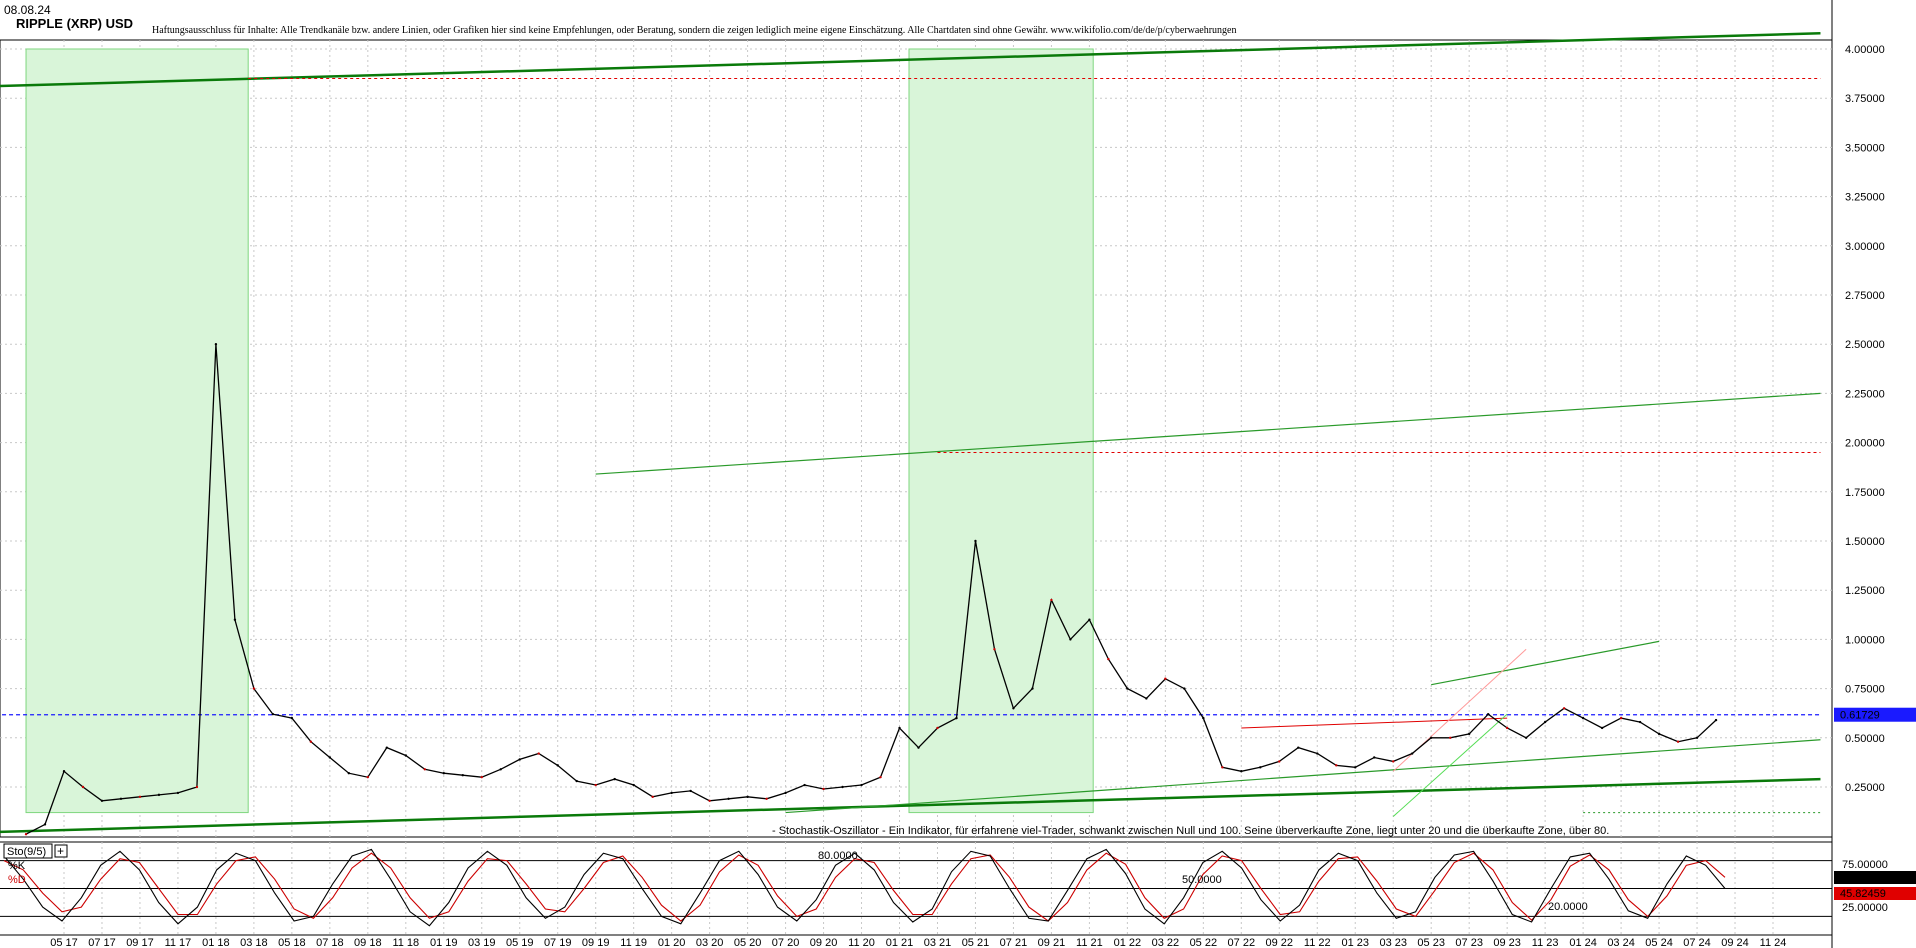  I want to click on oscillator-name-box, so click(28, 851).